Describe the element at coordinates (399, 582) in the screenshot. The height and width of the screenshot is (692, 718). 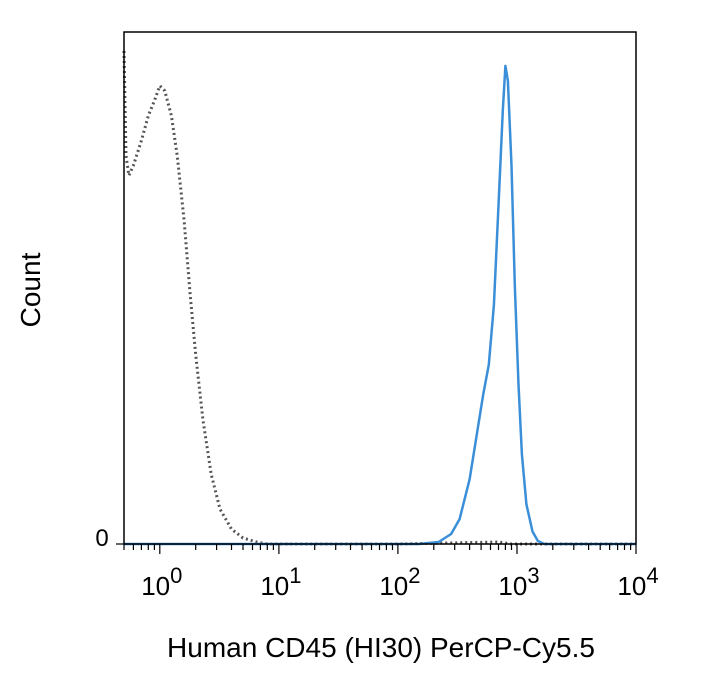
I see `x-tick-label: 10²` at that location.